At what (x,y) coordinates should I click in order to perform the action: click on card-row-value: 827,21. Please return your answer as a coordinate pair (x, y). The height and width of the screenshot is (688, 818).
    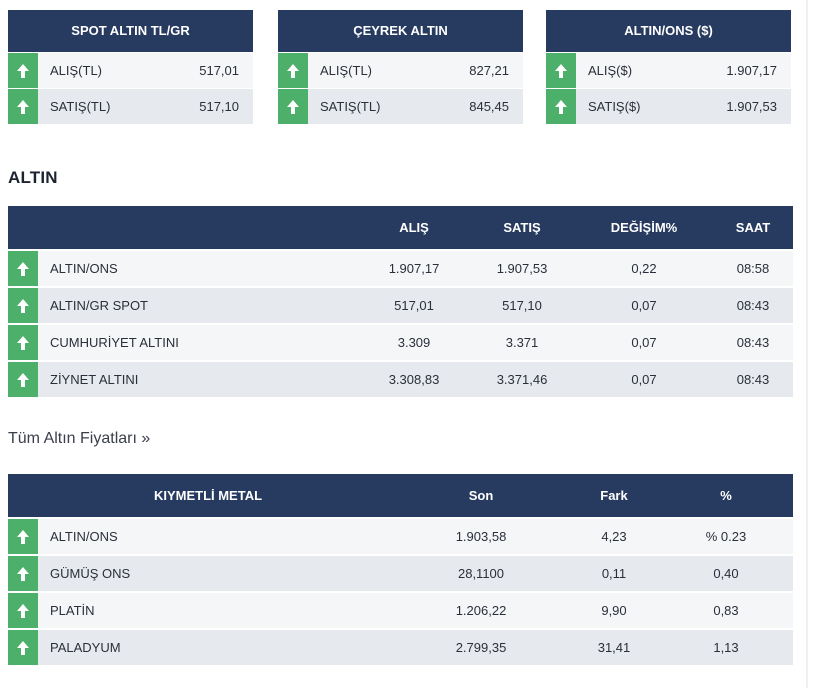
    Looking at the image, I should click on (489, 70).